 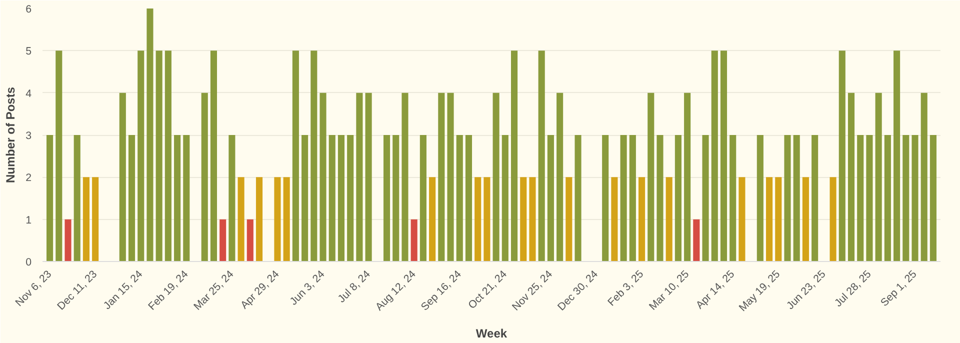 I want to click on y-tick-label: 5, so click(x=29, y=52).